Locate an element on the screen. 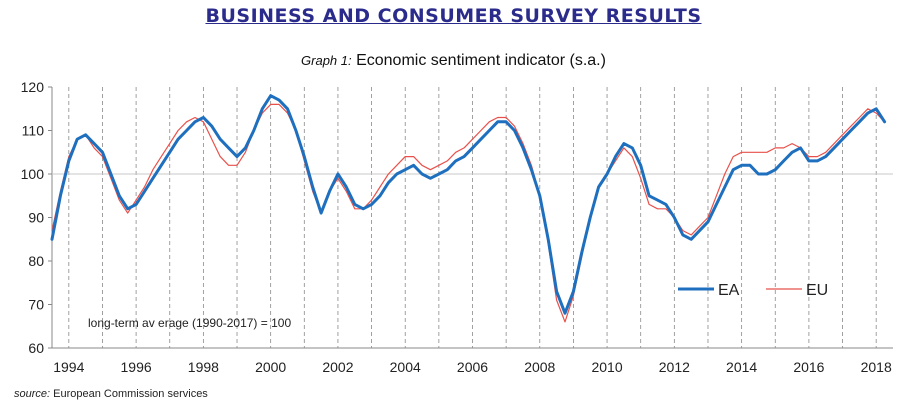  x-tick-label-1996: 1996 is located at coordinates (136, 367).